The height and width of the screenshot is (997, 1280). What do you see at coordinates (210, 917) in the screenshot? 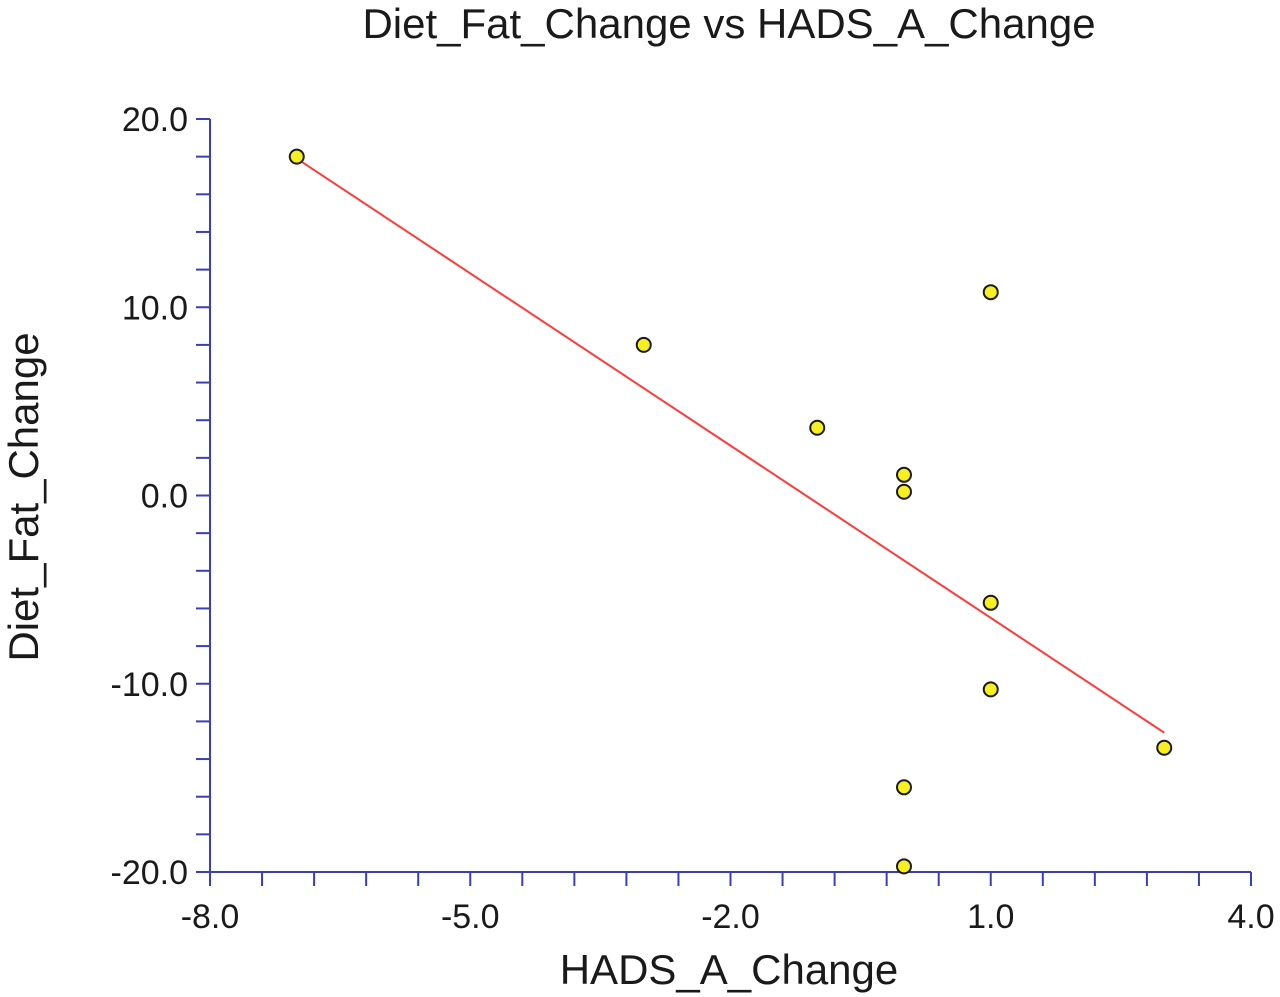
I see `x-tick-label: -8.0` at bounding box center [210, 917].